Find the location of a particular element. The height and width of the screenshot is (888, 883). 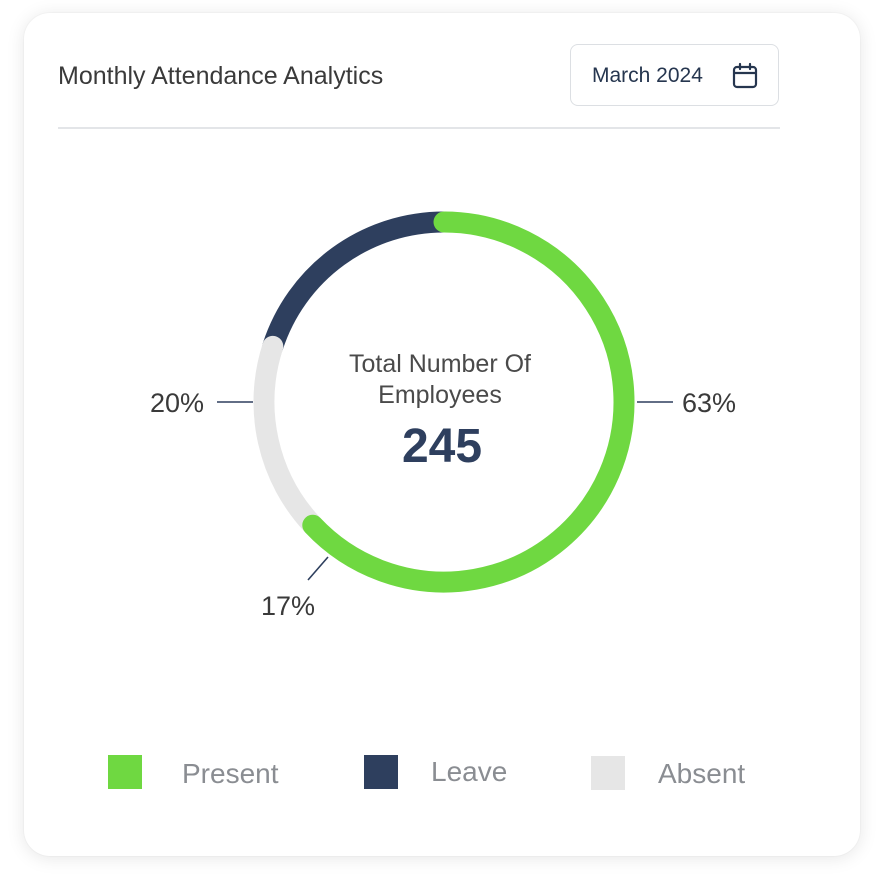

center-line-1: Total Number Of is located at coordinates (440, 364).